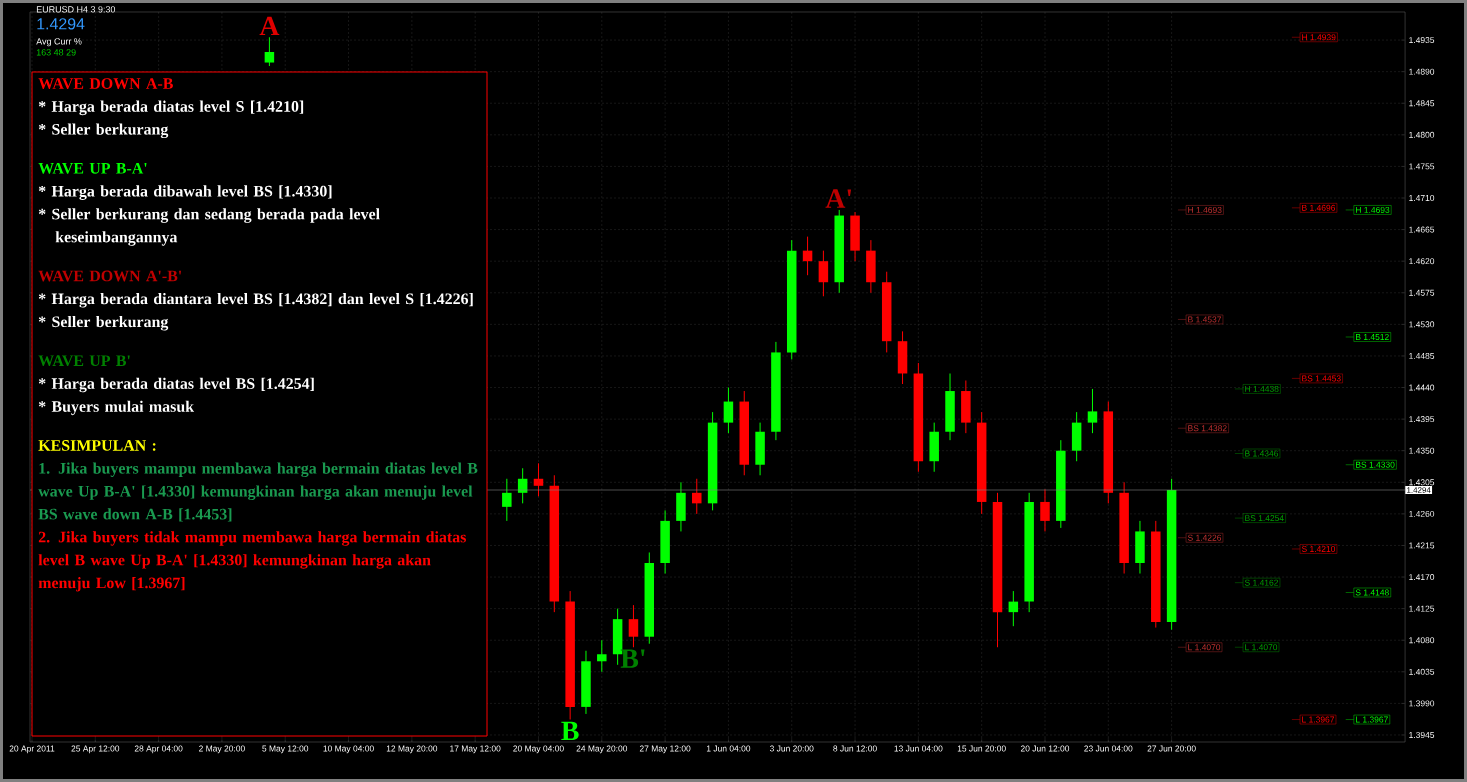  I want to click on y-tick-label: 1.4395, so click(1422, 419).